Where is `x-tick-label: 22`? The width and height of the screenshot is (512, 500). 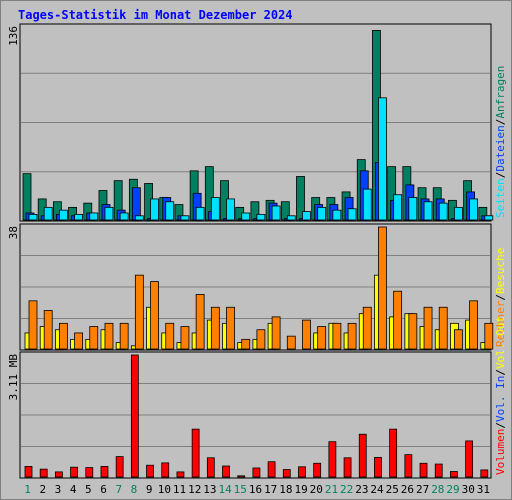
x-tick-label: 22 is located at coordinates (346, 489).